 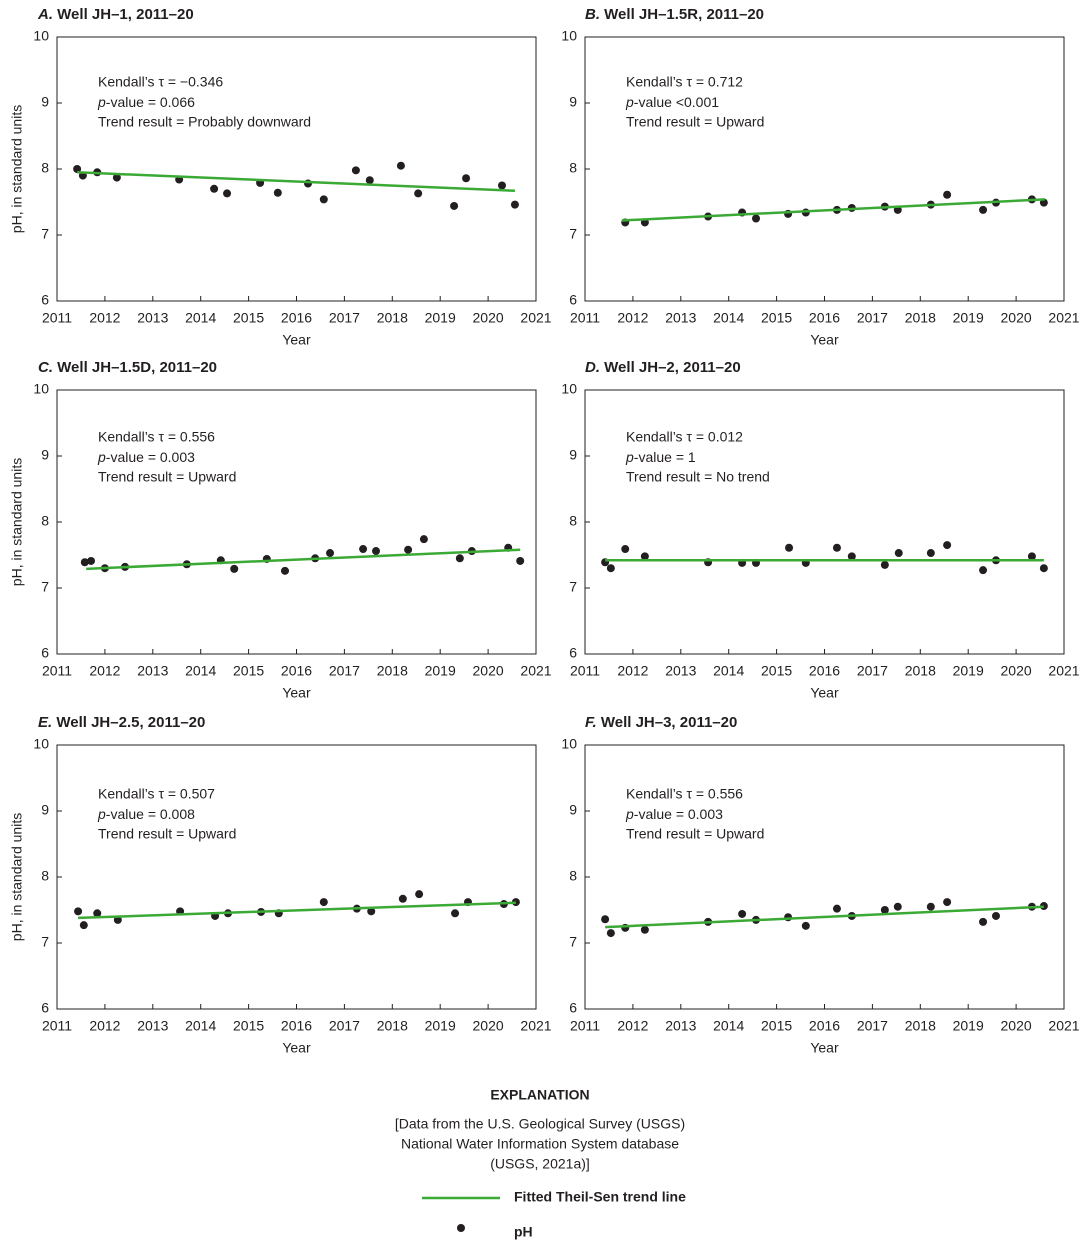 What do you see at coordinates (665, 457) in the screenshot?
I see `p-text: -value = 1` at bounding box center [665, 457].